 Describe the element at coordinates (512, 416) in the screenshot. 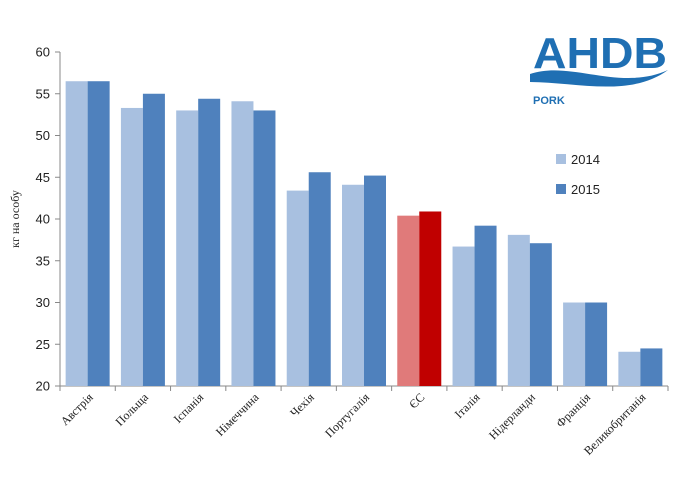

I see `category-label: Нідерланди` at that location.